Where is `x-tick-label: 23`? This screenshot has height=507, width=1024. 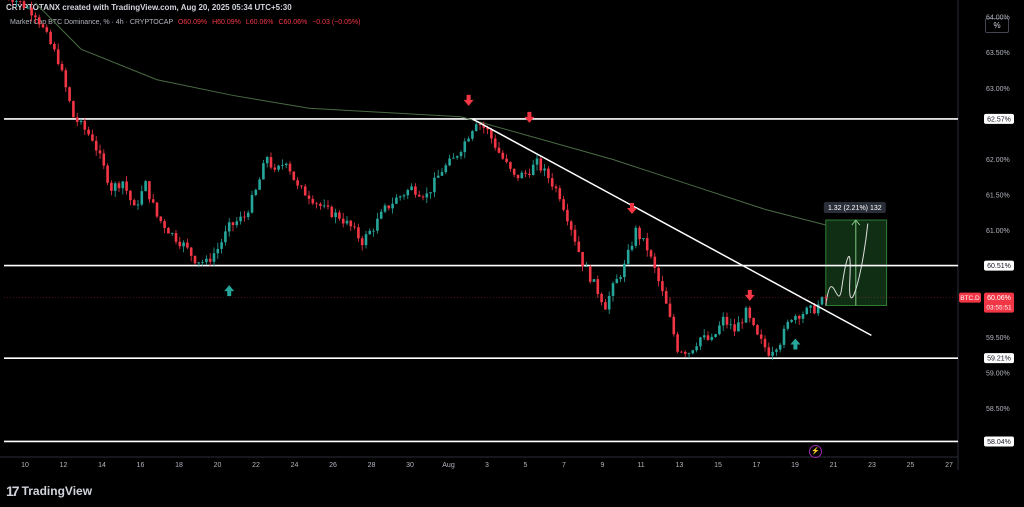 x-tick-label: 23 is located at coordinates (872, 465).